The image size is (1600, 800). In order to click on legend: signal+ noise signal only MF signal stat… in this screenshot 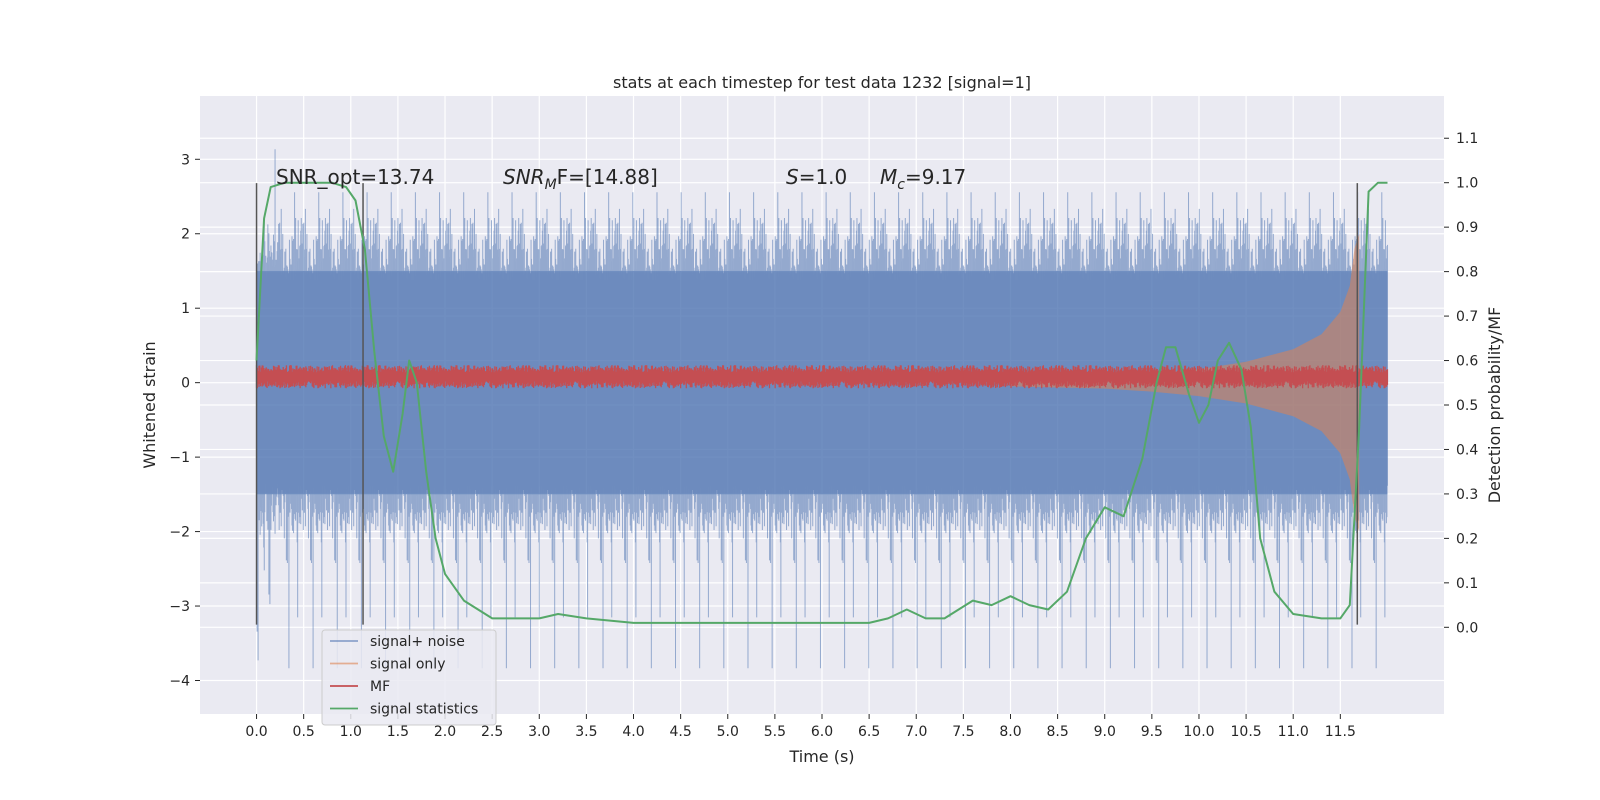, I will do `click(409, 677)`.